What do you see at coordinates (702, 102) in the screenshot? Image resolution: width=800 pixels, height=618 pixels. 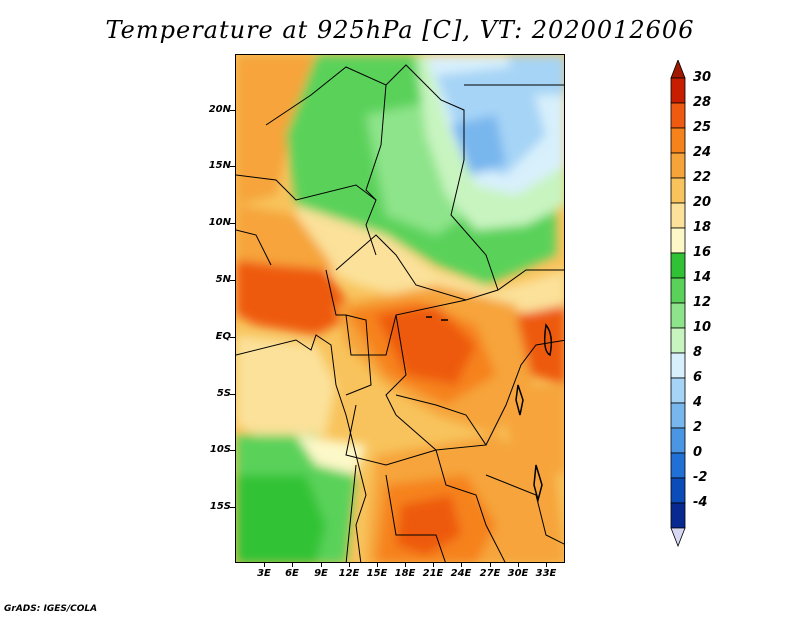 I see `colorbar-label: 28` at bounding box center [702, 102].